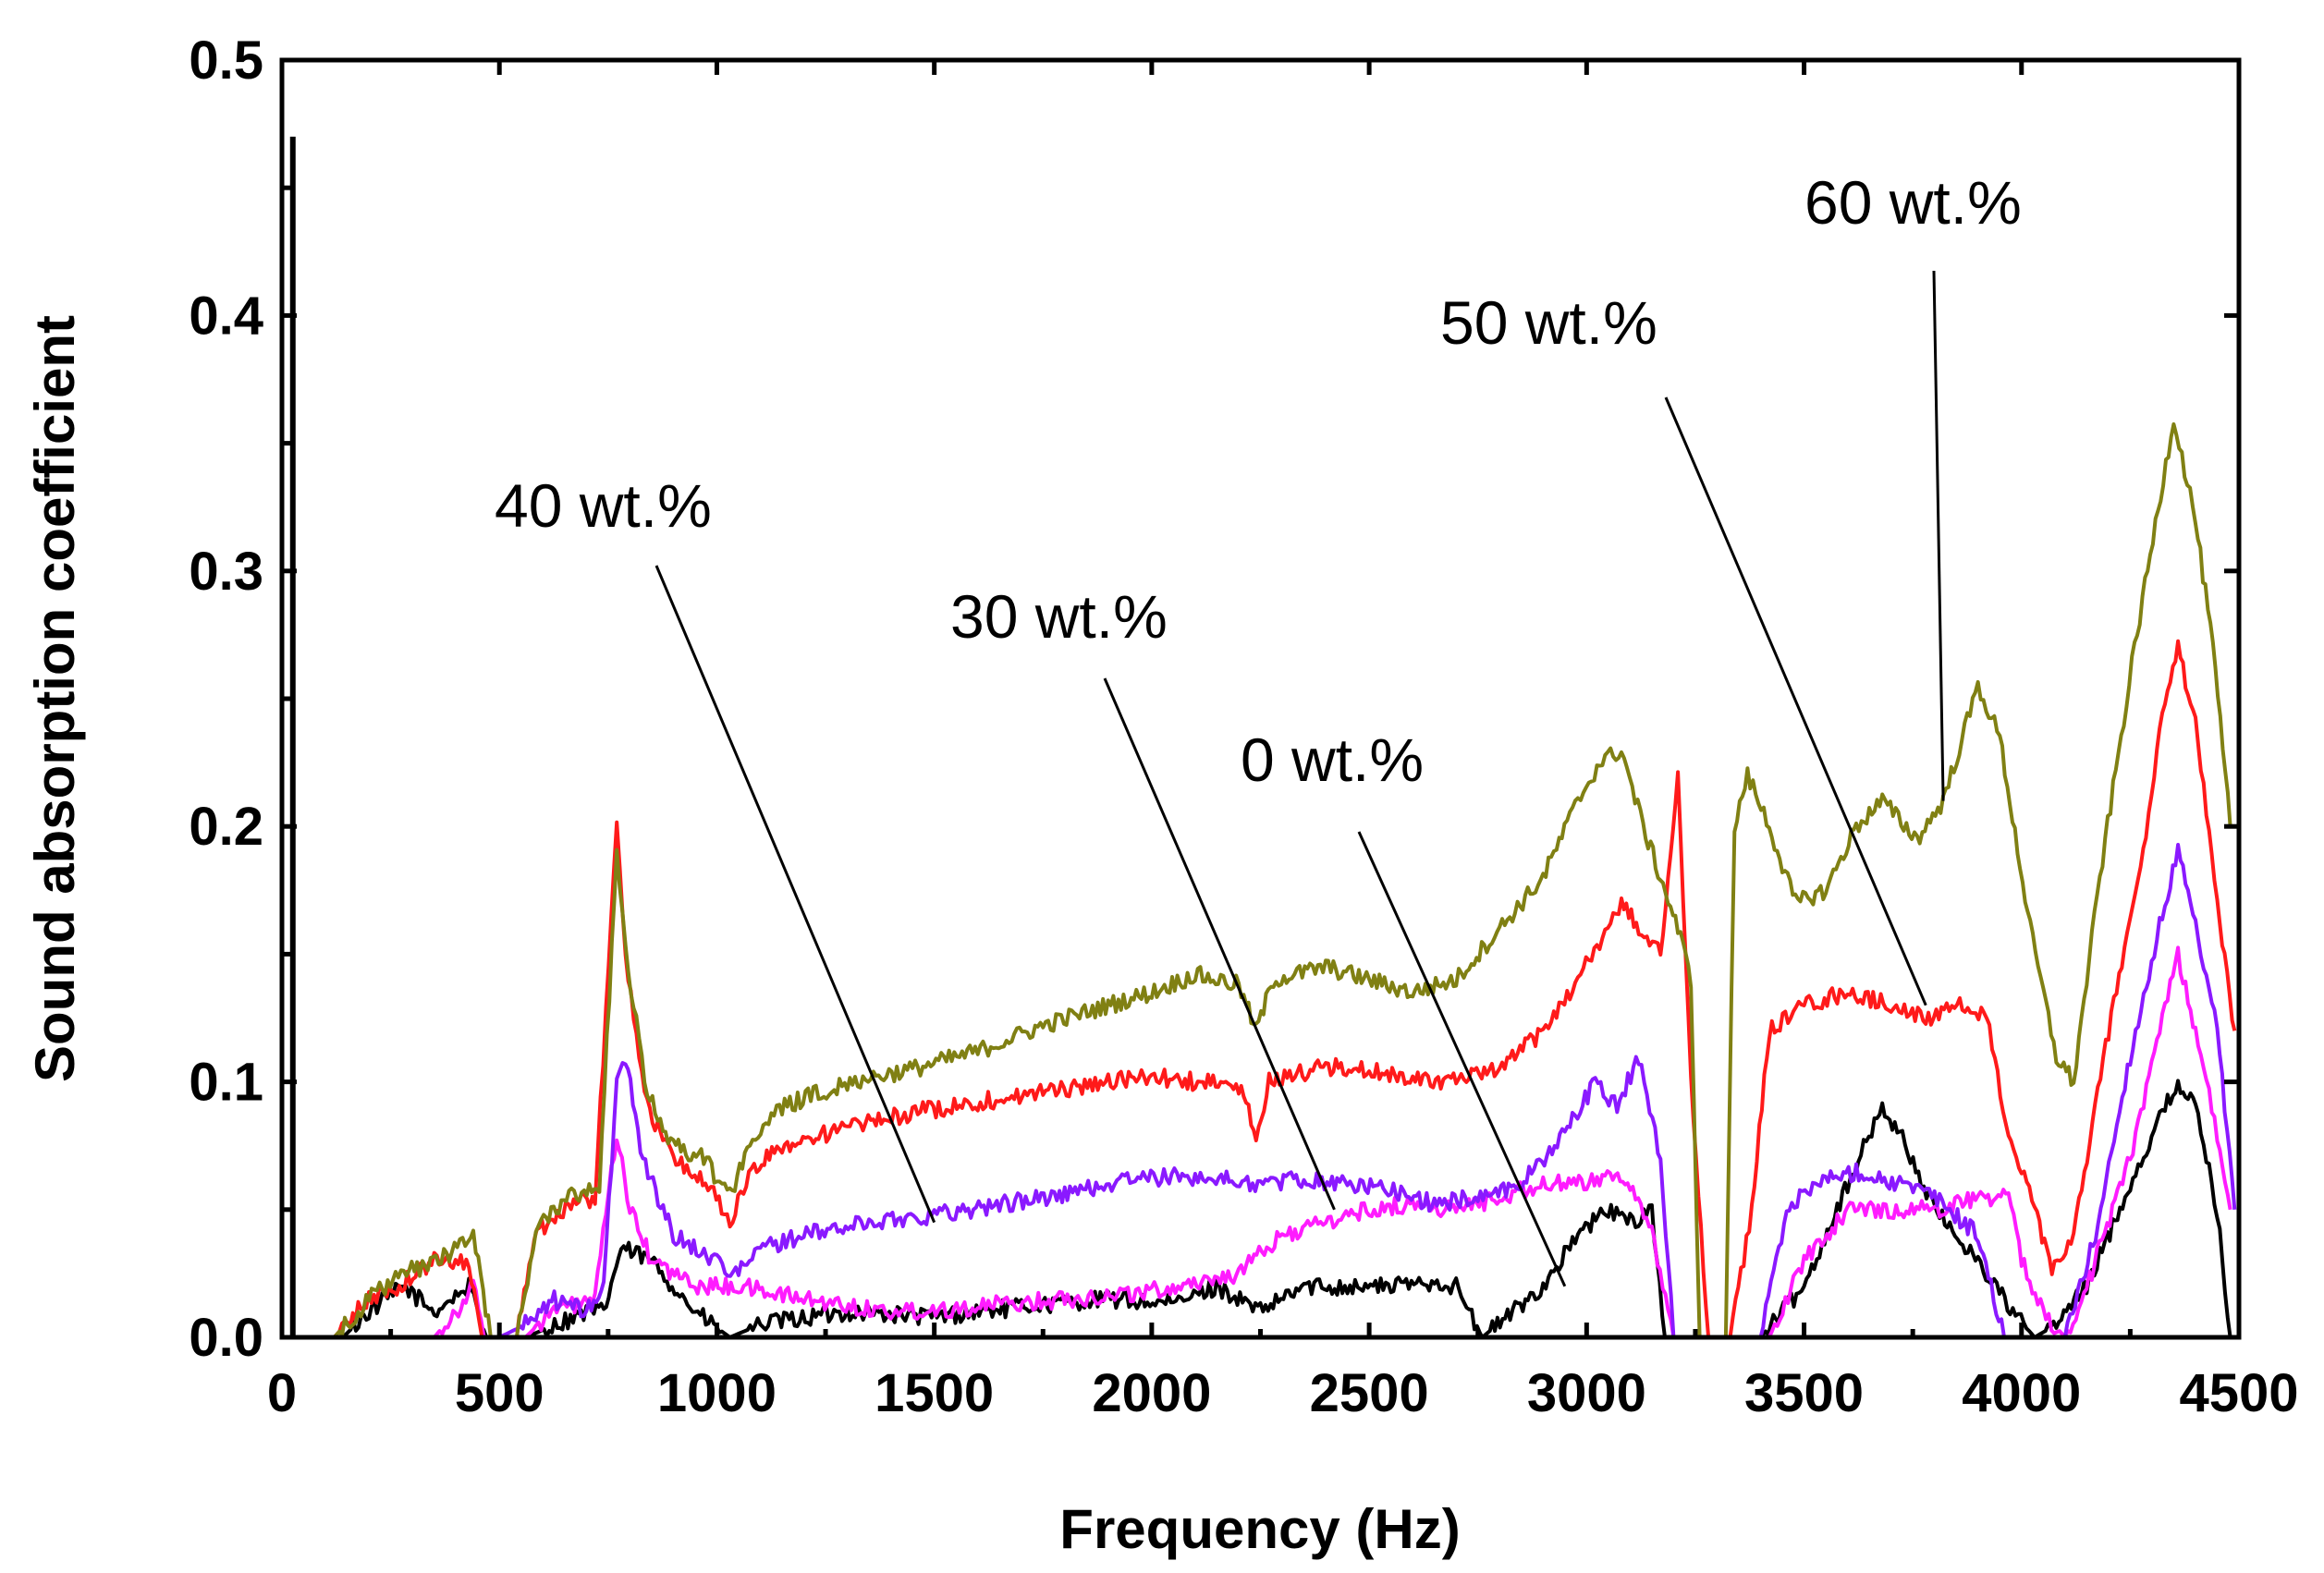 The height and width of the screenshot is (1573, 2324). Describe the element at coordinates (226, 1338) in the screenshot. I see `y-tick-label: 0.0` at that location.